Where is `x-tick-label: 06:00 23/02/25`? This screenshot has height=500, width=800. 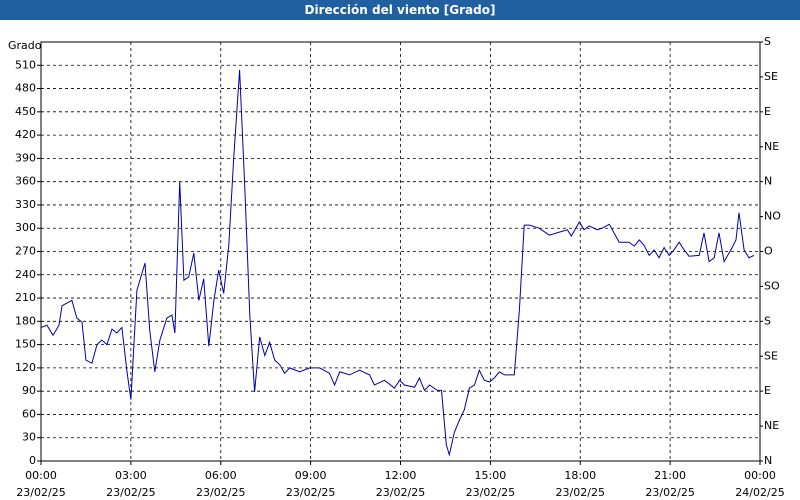
x-tick-label: 06:00 23/02/25 is located at coordinates (221, 484).